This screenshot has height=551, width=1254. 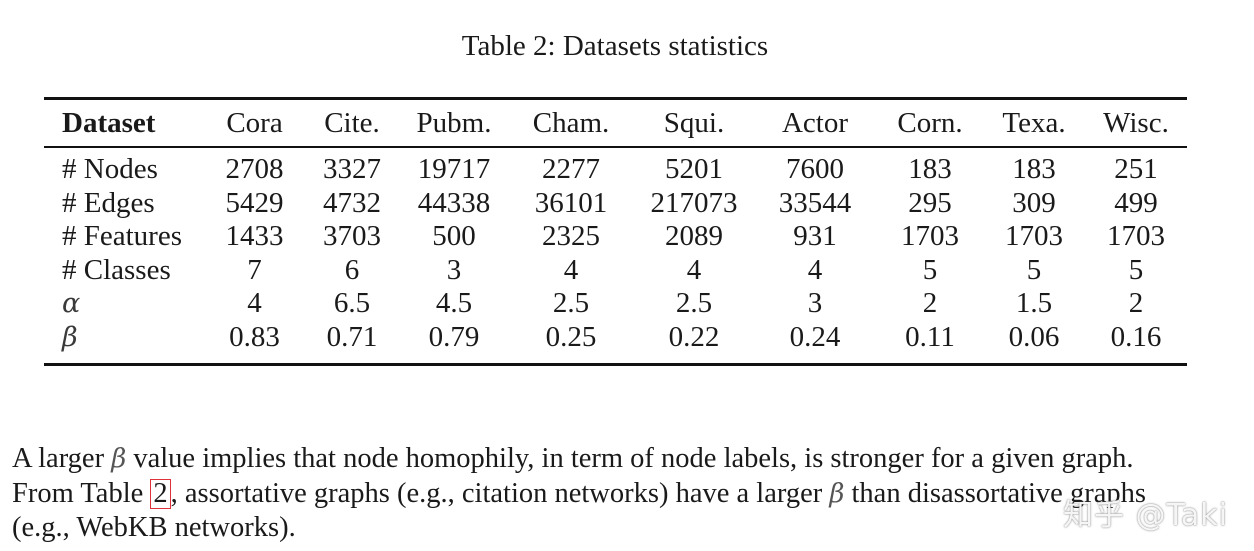 What do you see at coordinates (930, 123) in the screenshot?
I see `header-cell: Corn.` at bounding box center [930, 123].